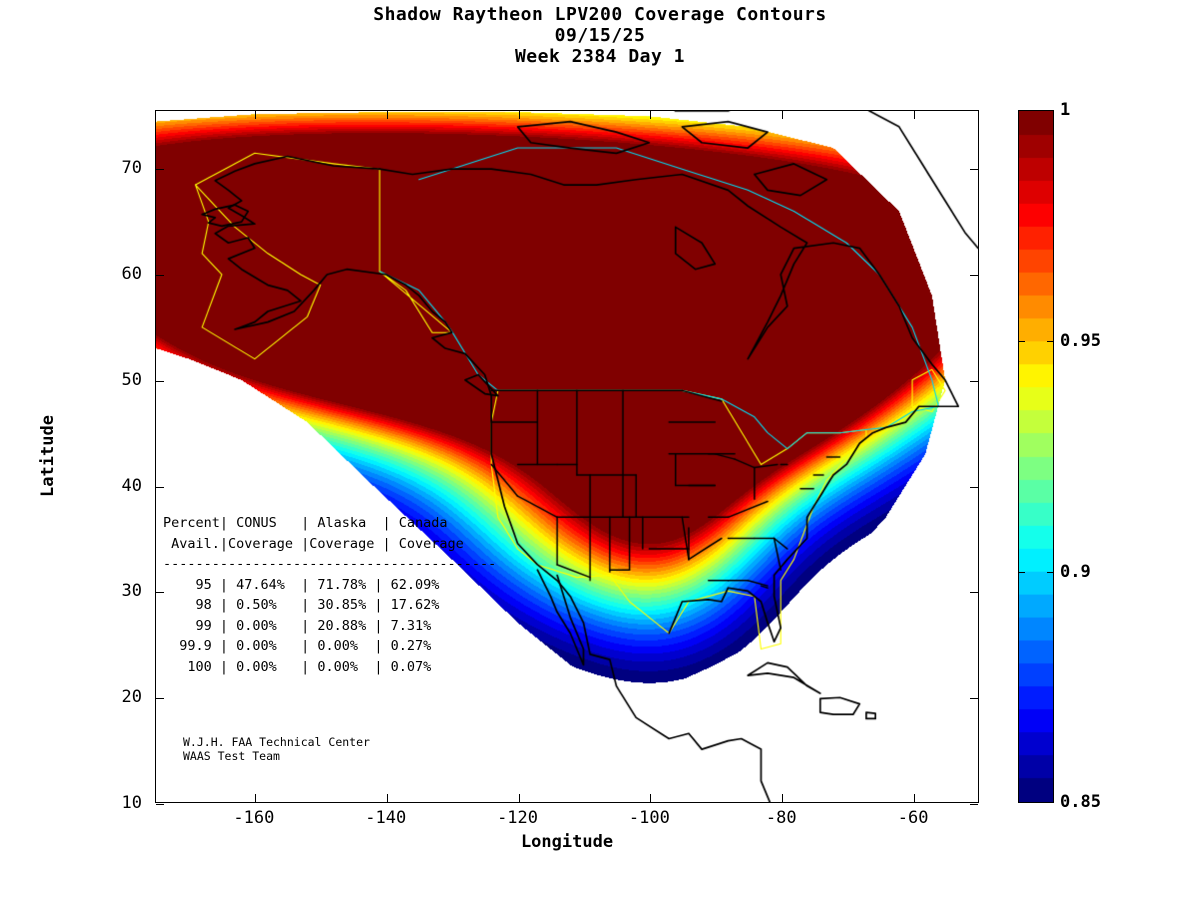 Image resolution: width=1200 pixels, height=900 pixels. What do you see at coordinates (600, 14) in the screenshot?
I see `title-line-1: Shadow Raytheon LPV200 Coverage Contours` at bounding box center [600, 14].